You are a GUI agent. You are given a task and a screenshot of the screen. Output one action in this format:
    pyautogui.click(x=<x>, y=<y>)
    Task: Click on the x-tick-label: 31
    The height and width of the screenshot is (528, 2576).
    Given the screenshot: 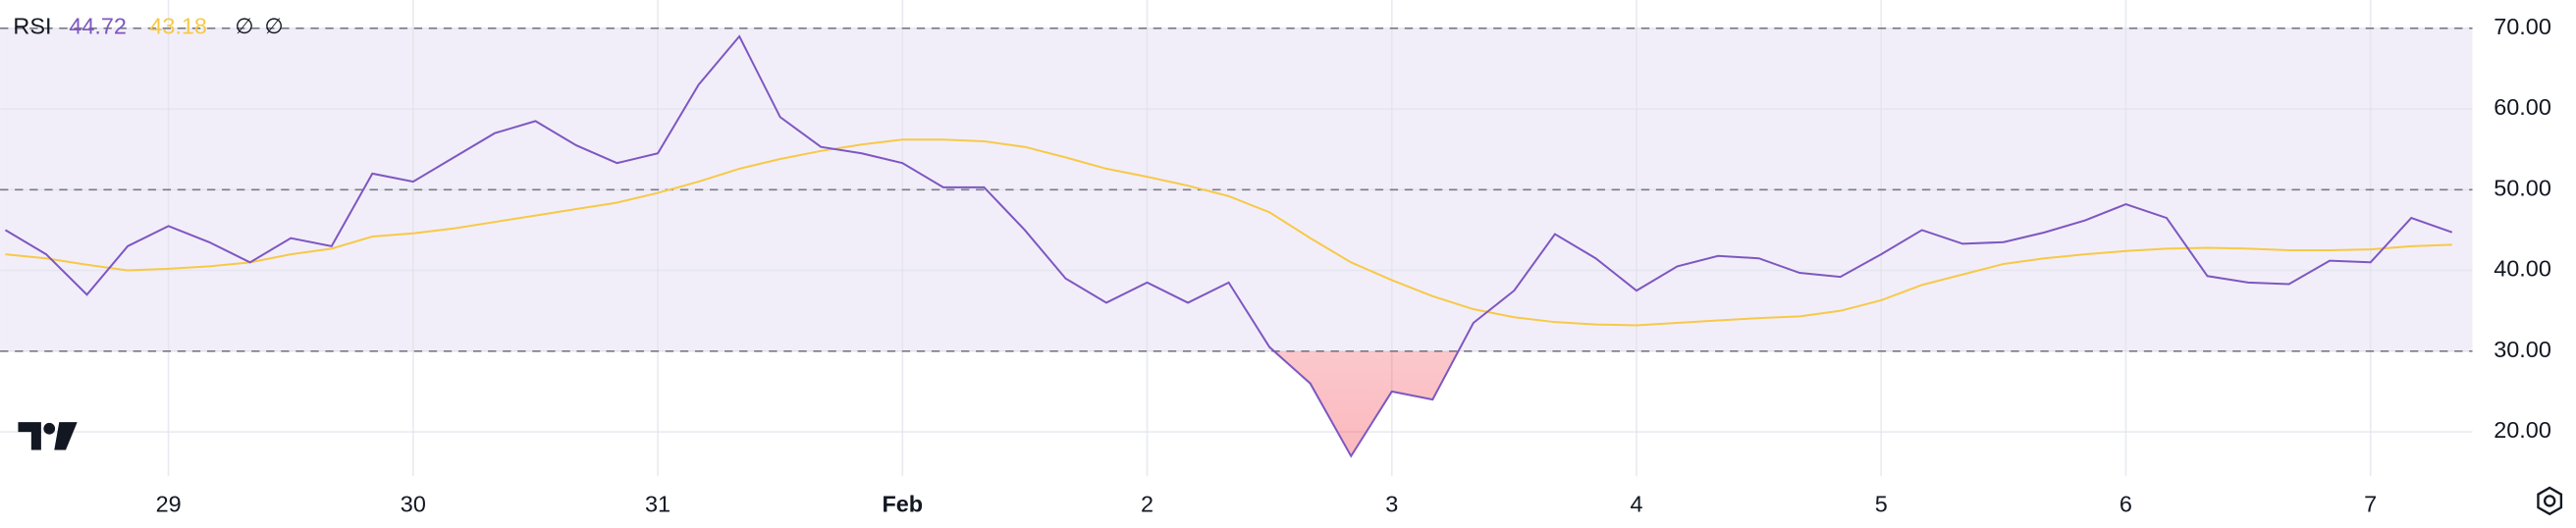 What is the action you would take?
    pyautogui.click(x=658, y=505)
    